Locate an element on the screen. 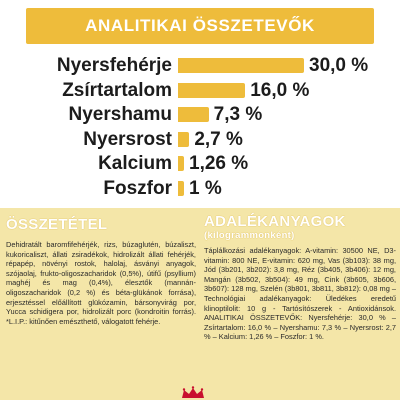 The height and width of the screenshot is (400, 400). nutrient-row: Foszfor 1 % is located at coordinates (200, 189).